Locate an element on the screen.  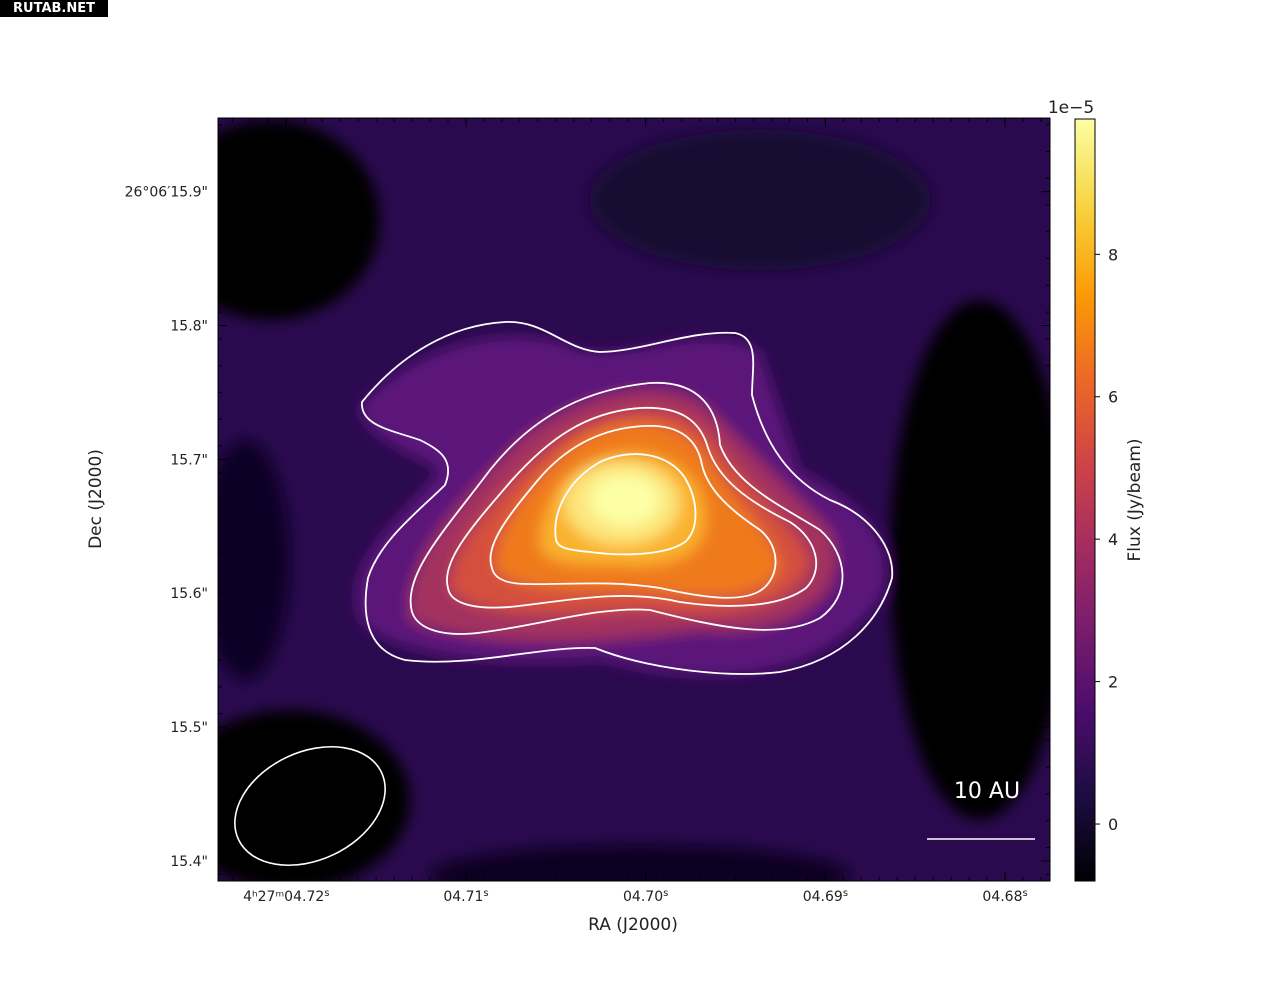
colorbar-scale-label: 1e−5 is located at coordinates (1071, 108).